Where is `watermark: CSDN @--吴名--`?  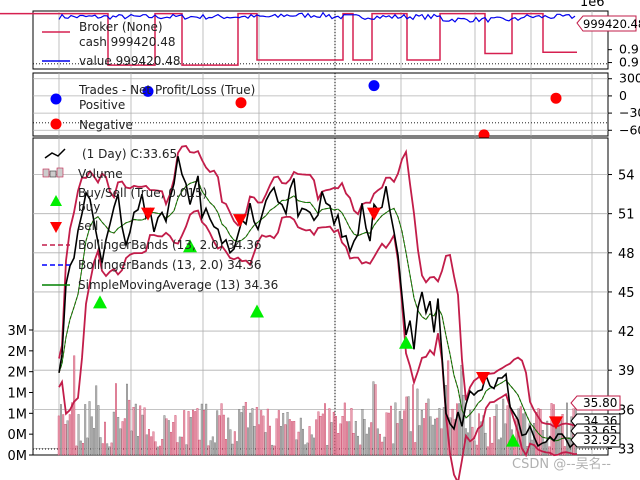 watermark: CSDN @--吴名-- is located at coordinates (561, 464).